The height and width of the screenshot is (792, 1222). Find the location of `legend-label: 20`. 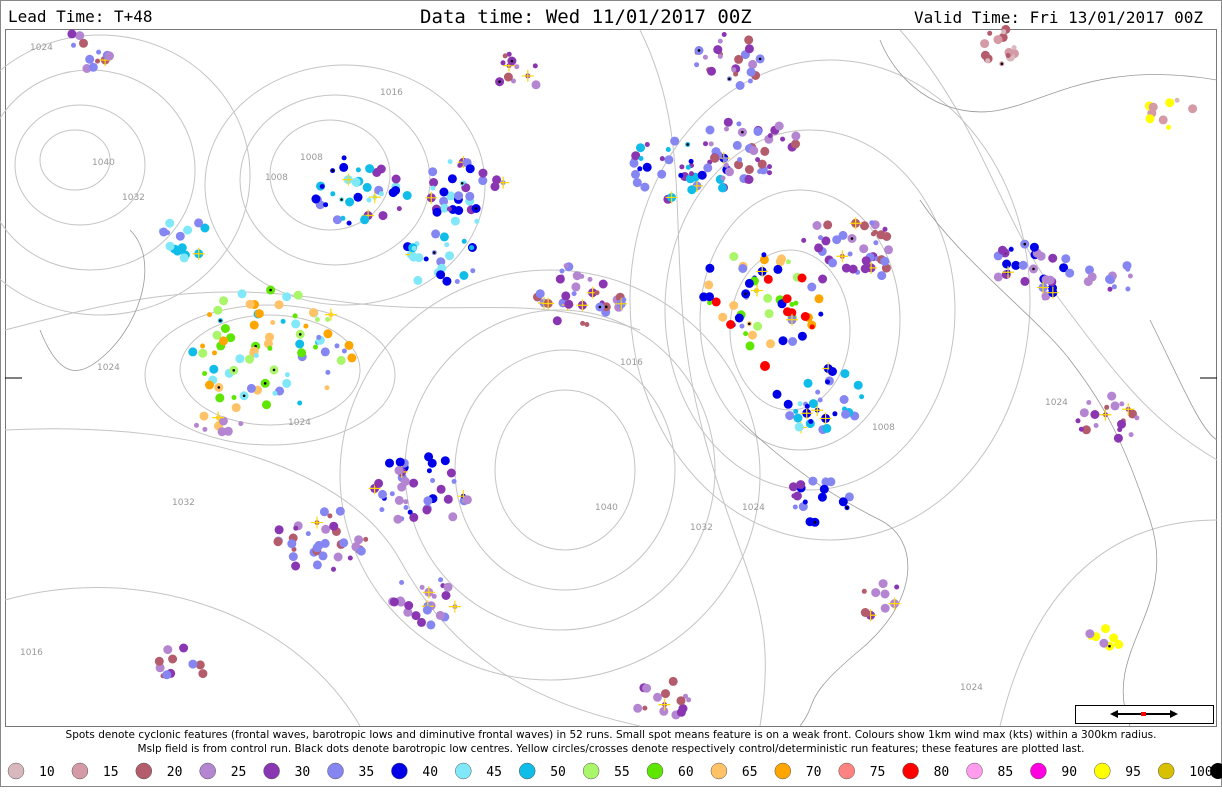

legend-label: 20 is located at coordinates (175, 772).